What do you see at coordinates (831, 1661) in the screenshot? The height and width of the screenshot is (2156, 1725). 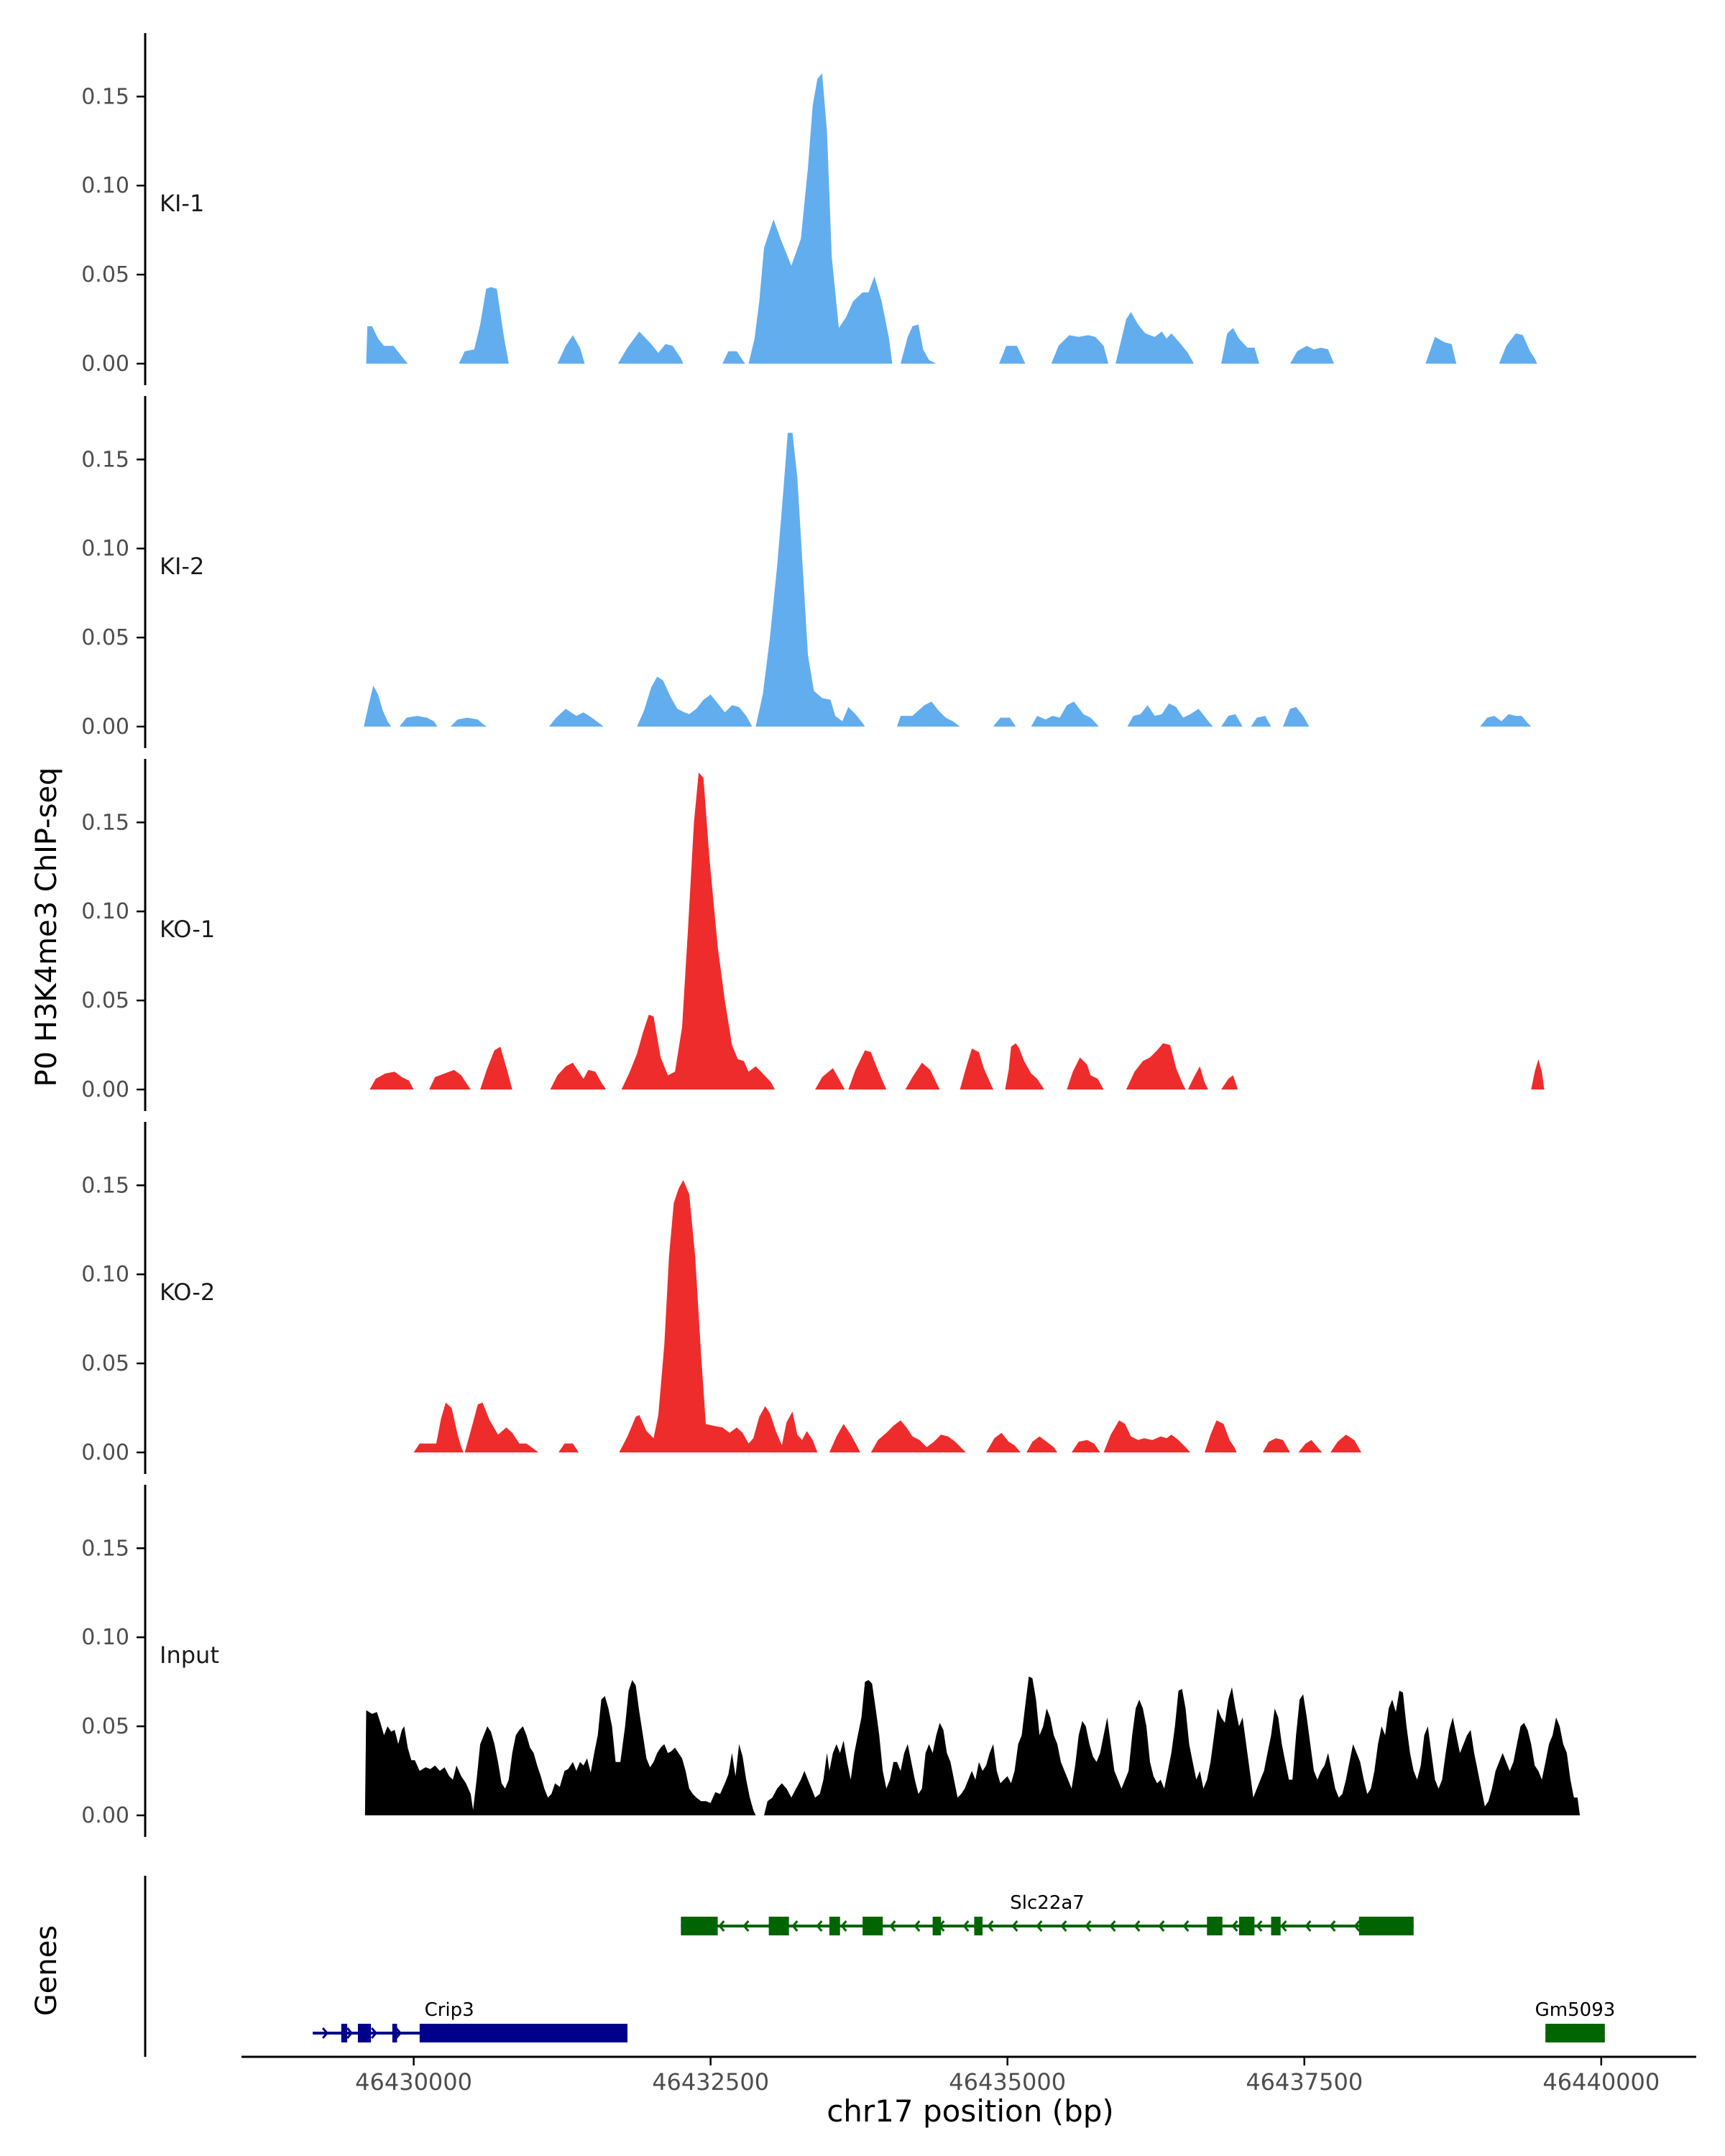 I see `track-panel-input: 0.00 0.05 0.10 0.15 Input` at bounding box center [831, 1661].